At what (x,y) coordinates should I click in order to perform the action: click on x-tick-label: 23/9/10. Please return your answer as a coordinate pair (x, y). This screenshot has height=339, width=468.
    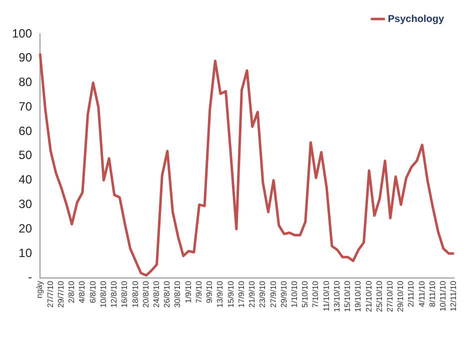
    Looking at the image, I should click on (263, 294).